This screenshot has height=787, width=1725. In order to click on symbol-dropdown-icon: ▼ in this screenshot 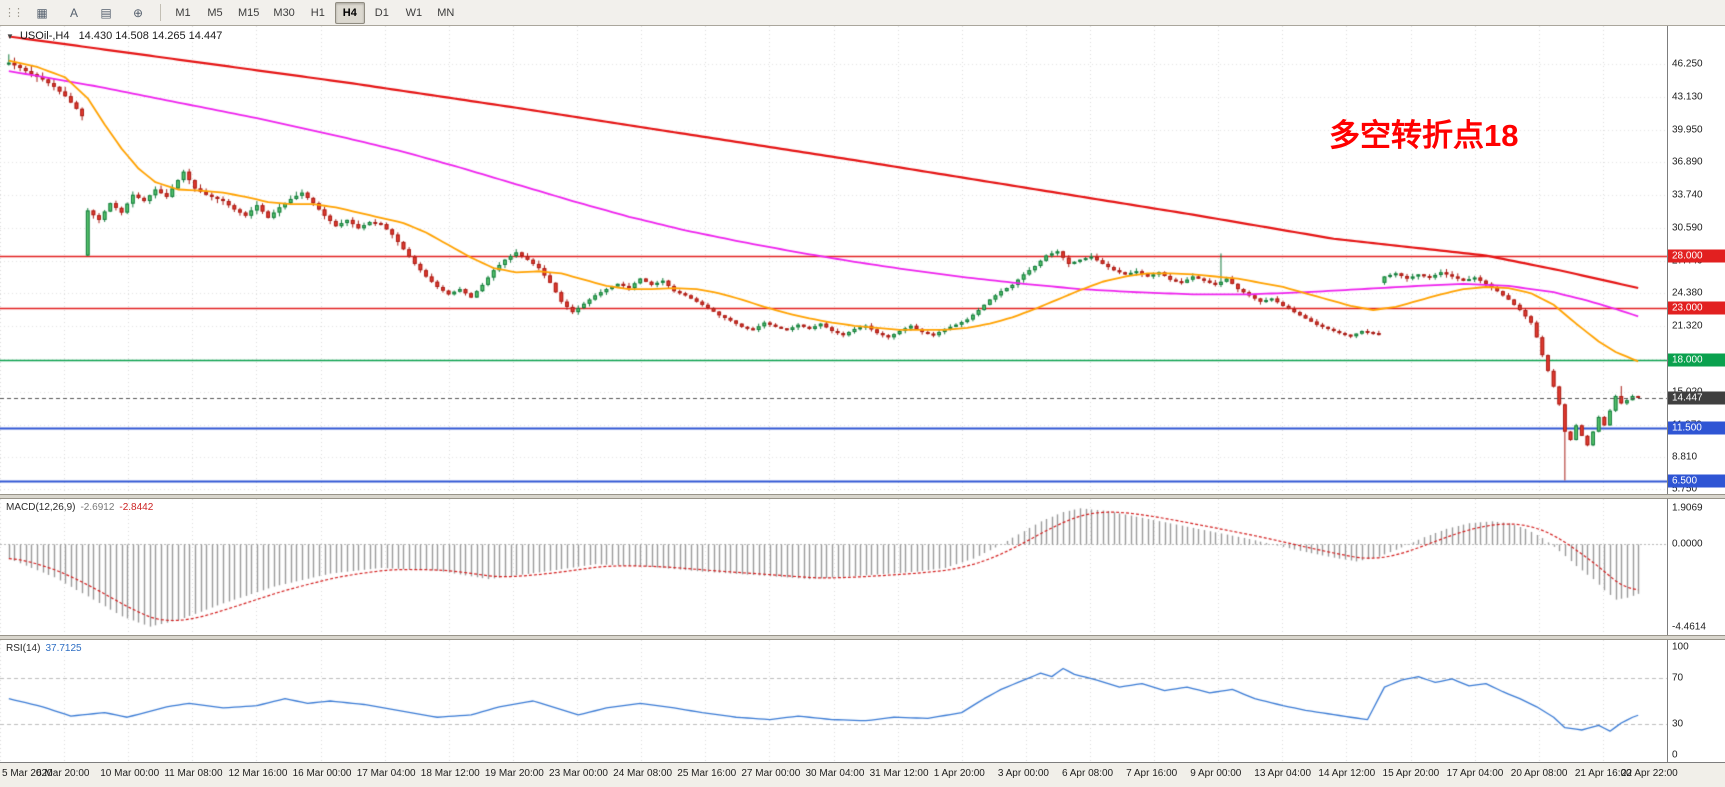, I will do `click(10, 36)`.